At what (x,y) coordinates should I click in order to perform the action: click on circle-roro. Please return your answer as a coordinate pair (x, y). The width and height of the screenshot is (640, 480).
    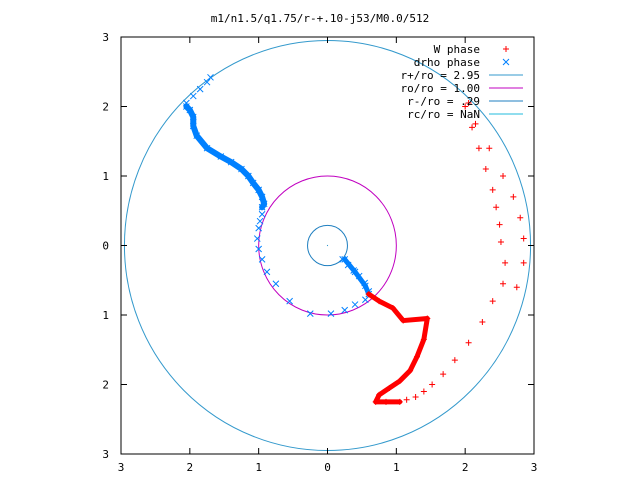
    Looking at the image, I should click on (327, 245).